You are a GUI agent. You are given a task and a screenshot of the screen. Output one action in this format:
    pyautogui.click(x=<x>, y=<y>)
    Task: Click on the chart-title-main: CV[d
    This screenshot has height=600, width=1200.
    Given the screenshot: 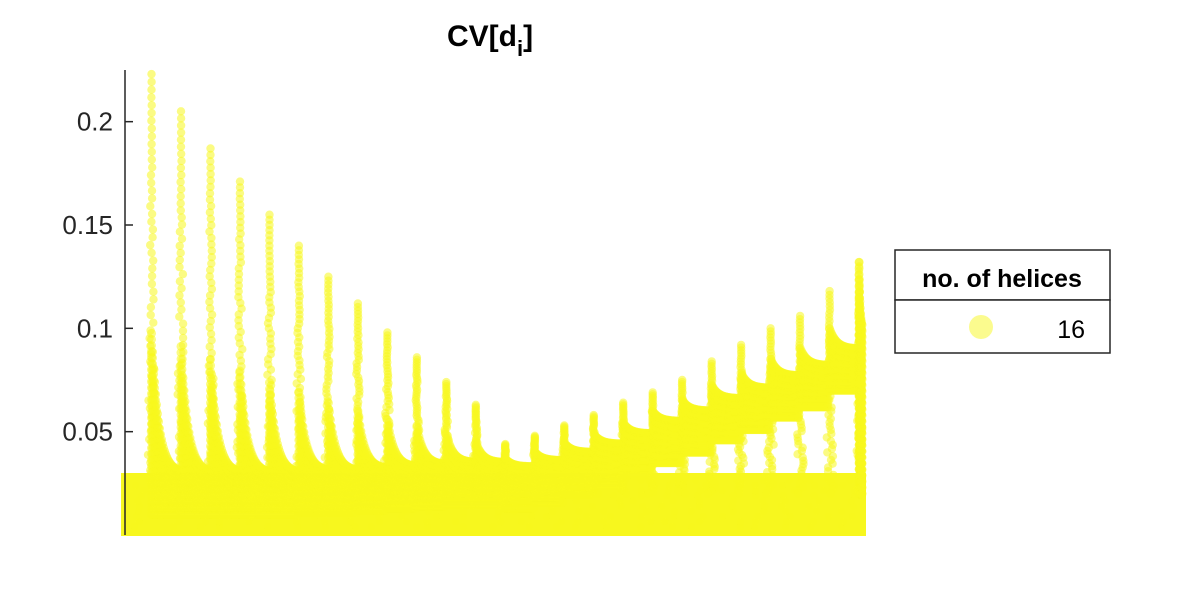 What is the action you would take?
    pyautogui.click(x=482, y=36)
    